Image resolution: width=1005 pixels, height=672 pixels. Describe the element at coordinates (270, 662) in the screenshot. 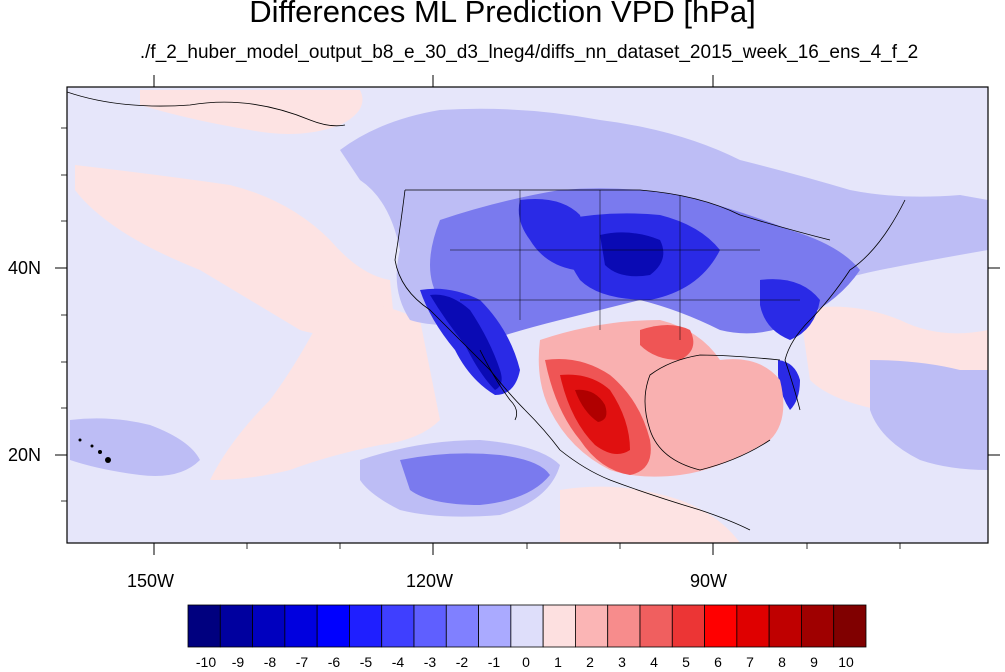

I see `colorbar-label: -8` at that location.